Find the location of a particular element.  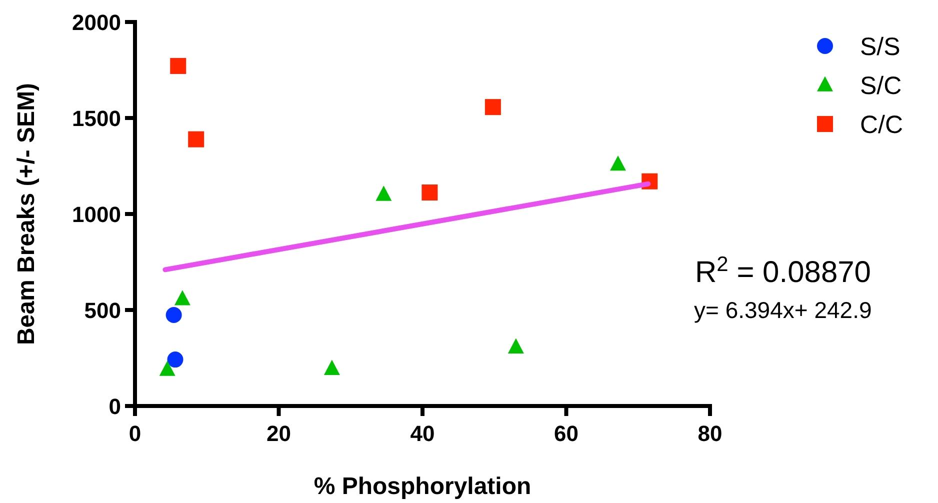

y-axis-title: Beam Breaks (+/- SEM) is located at coordinates (26, 214).